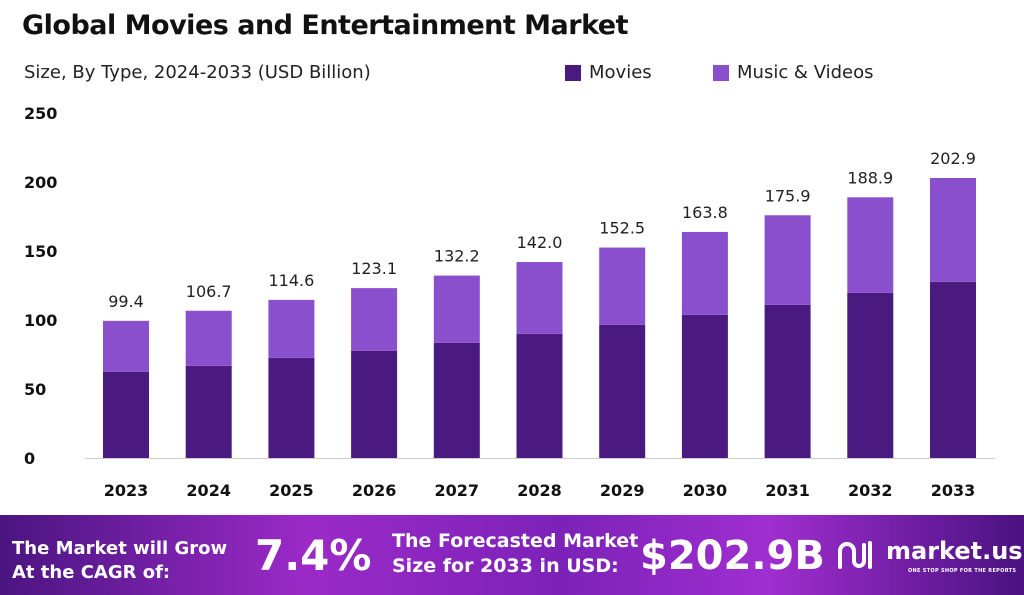 The width and height of the screenshot is (1024, 595). What do you see at coordinates (870, 375) in the screenshot?
I see `bar-movies-2032` at bounding box center [870, 375].